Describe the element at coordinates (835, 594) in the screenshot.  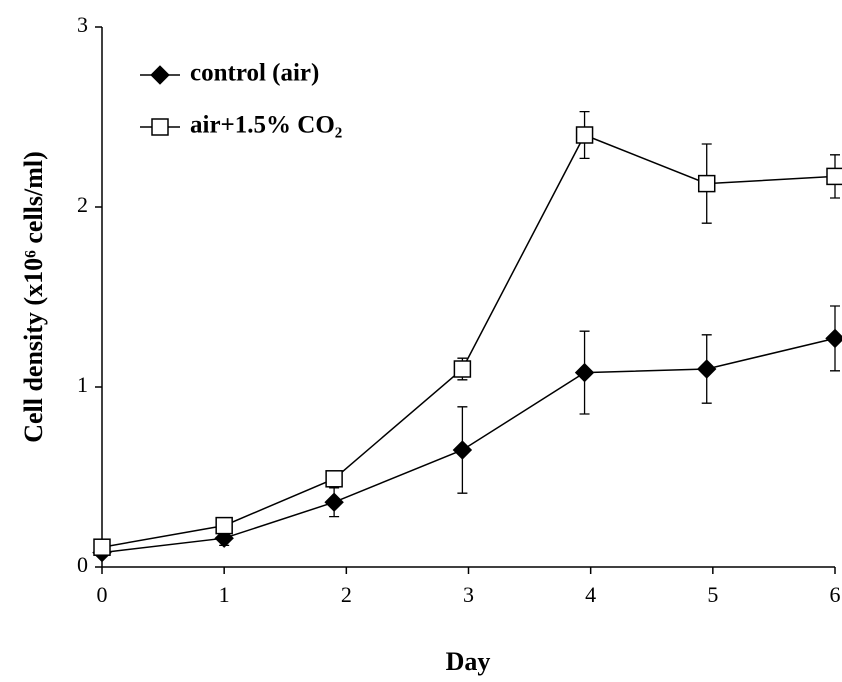
I see `x-tick-label: 6` at that location.